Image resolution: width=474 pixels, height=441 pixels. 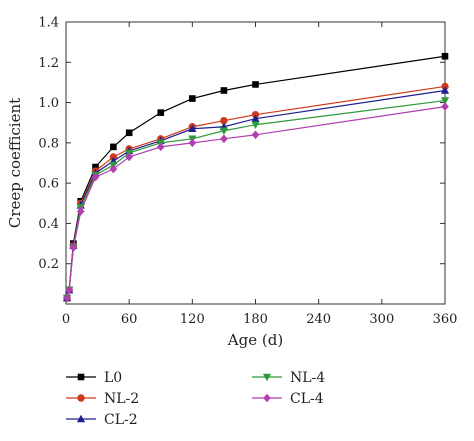 I want to click on legend-label: NL-2, so click(x=121, y=399).